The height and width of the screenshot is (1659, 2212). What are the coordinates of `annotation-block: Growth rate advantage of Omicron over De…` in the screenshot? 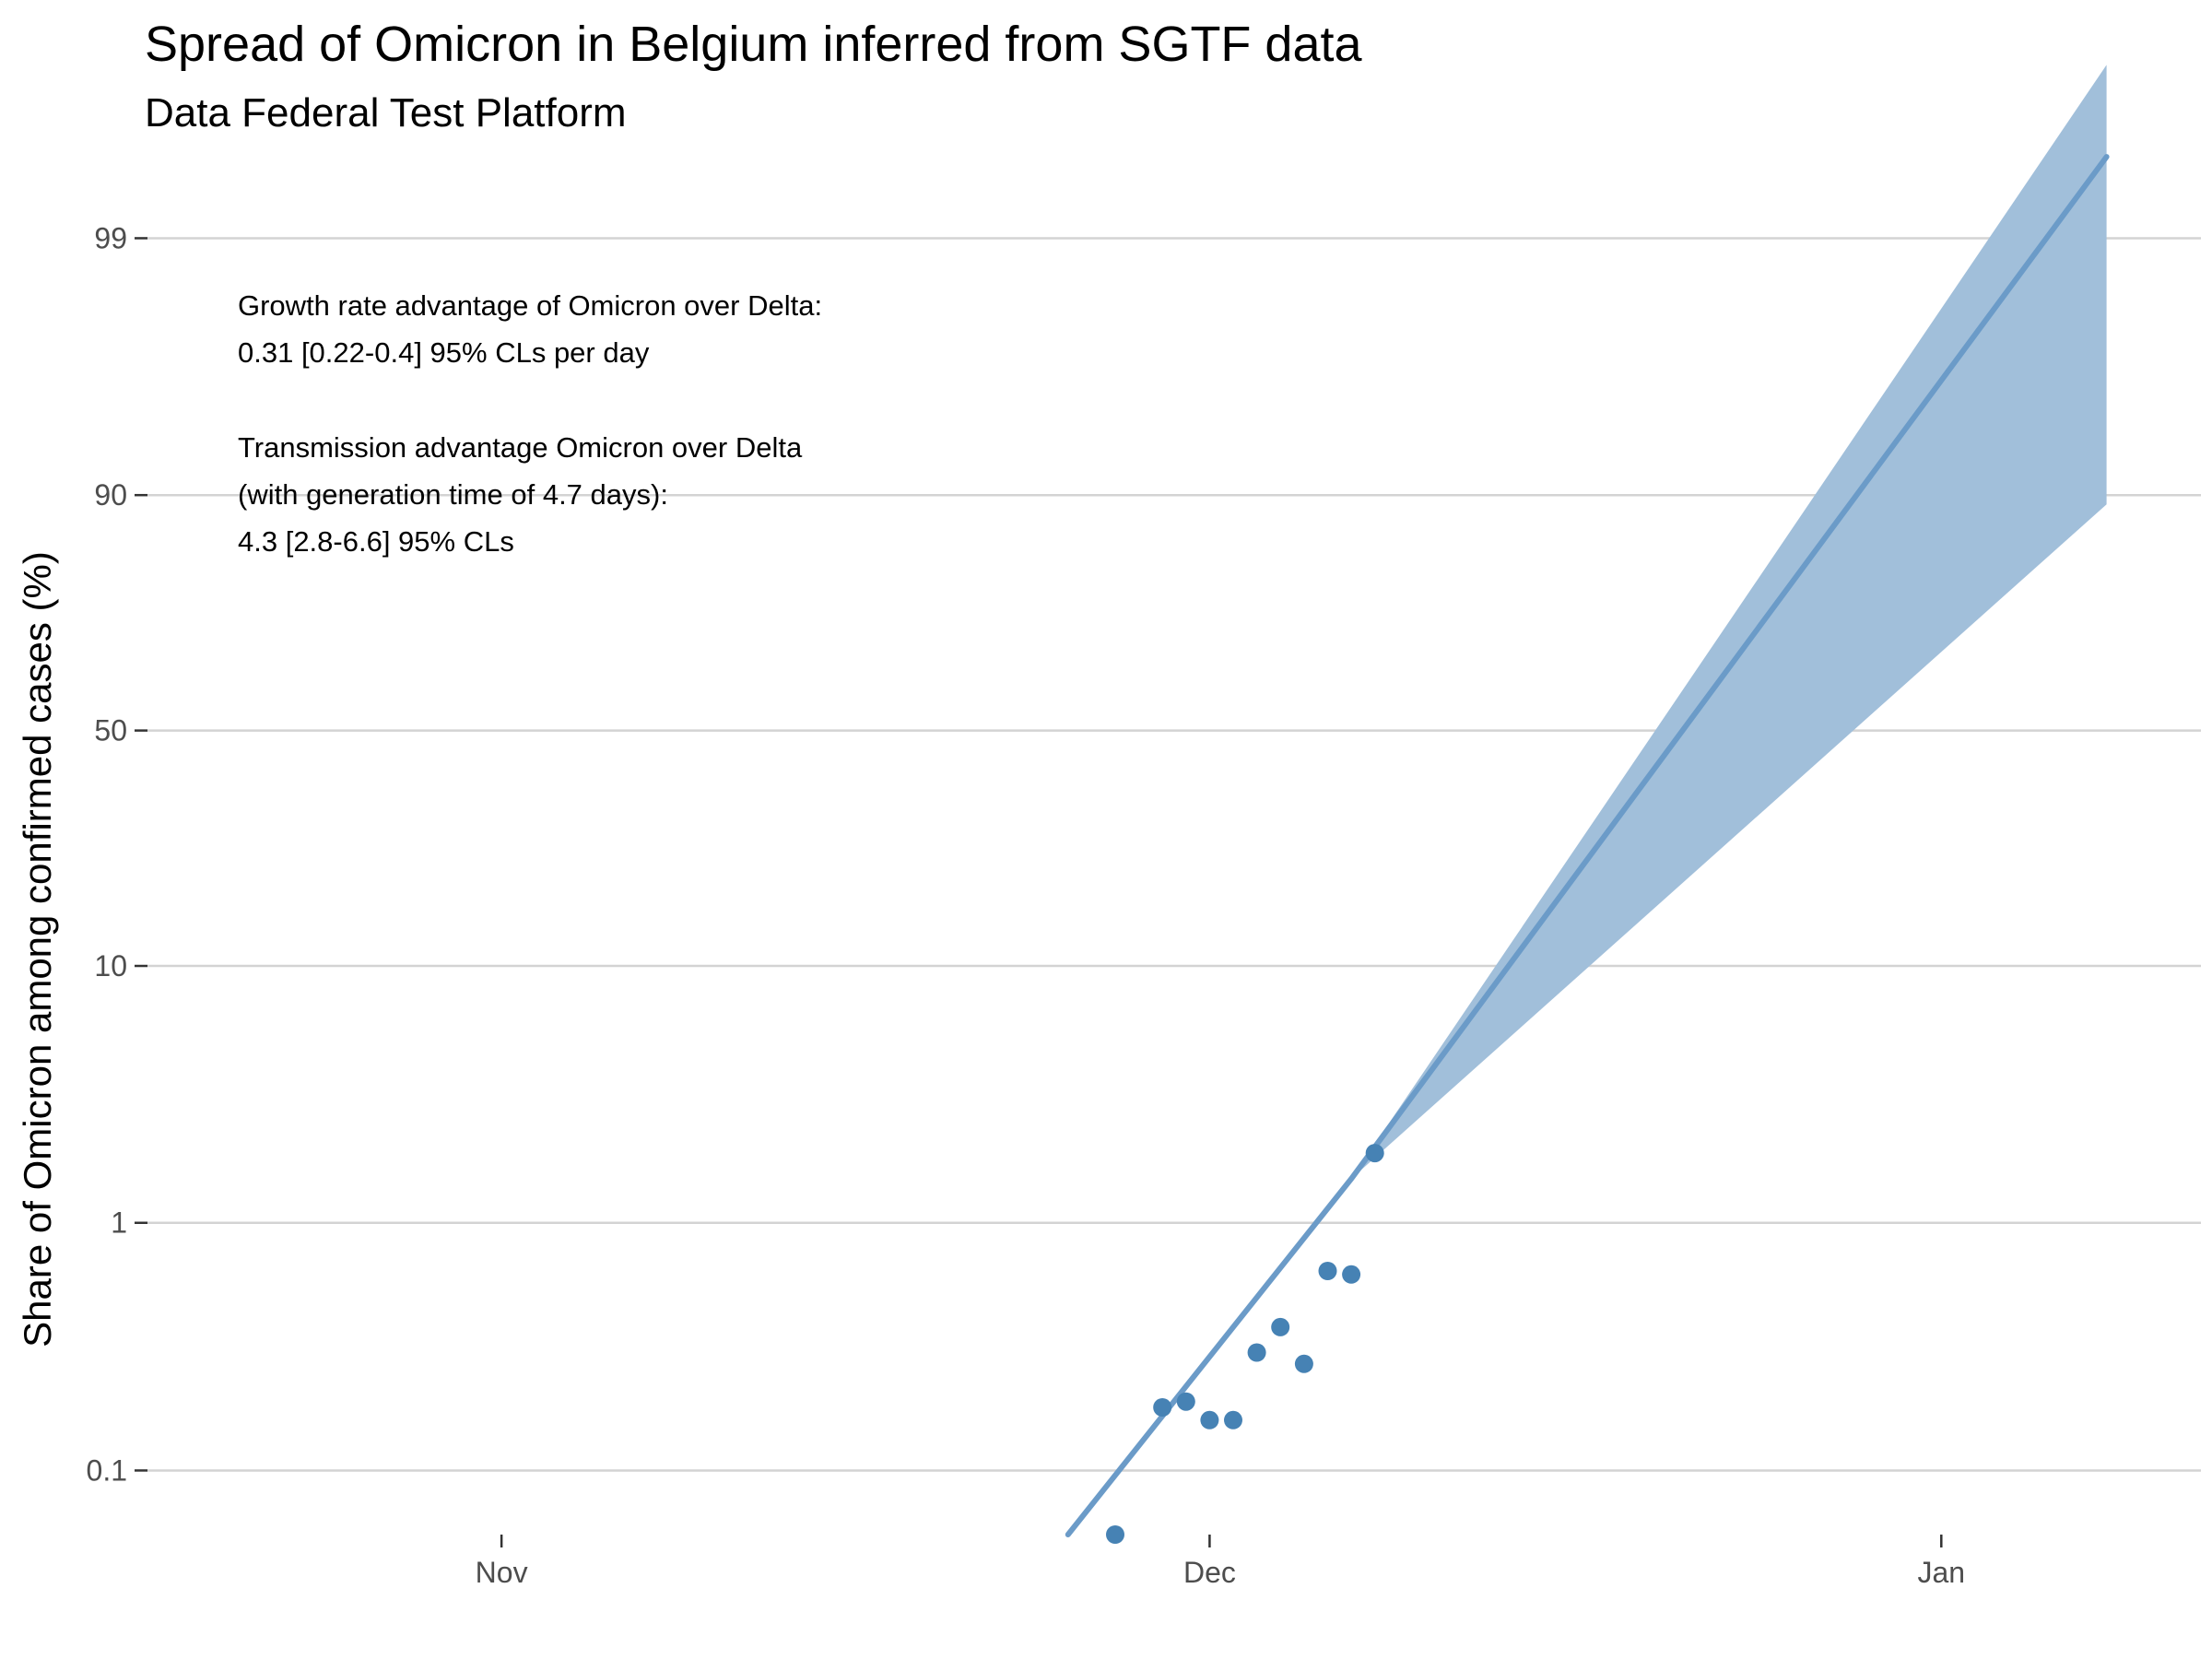 It's located at (530, 423).